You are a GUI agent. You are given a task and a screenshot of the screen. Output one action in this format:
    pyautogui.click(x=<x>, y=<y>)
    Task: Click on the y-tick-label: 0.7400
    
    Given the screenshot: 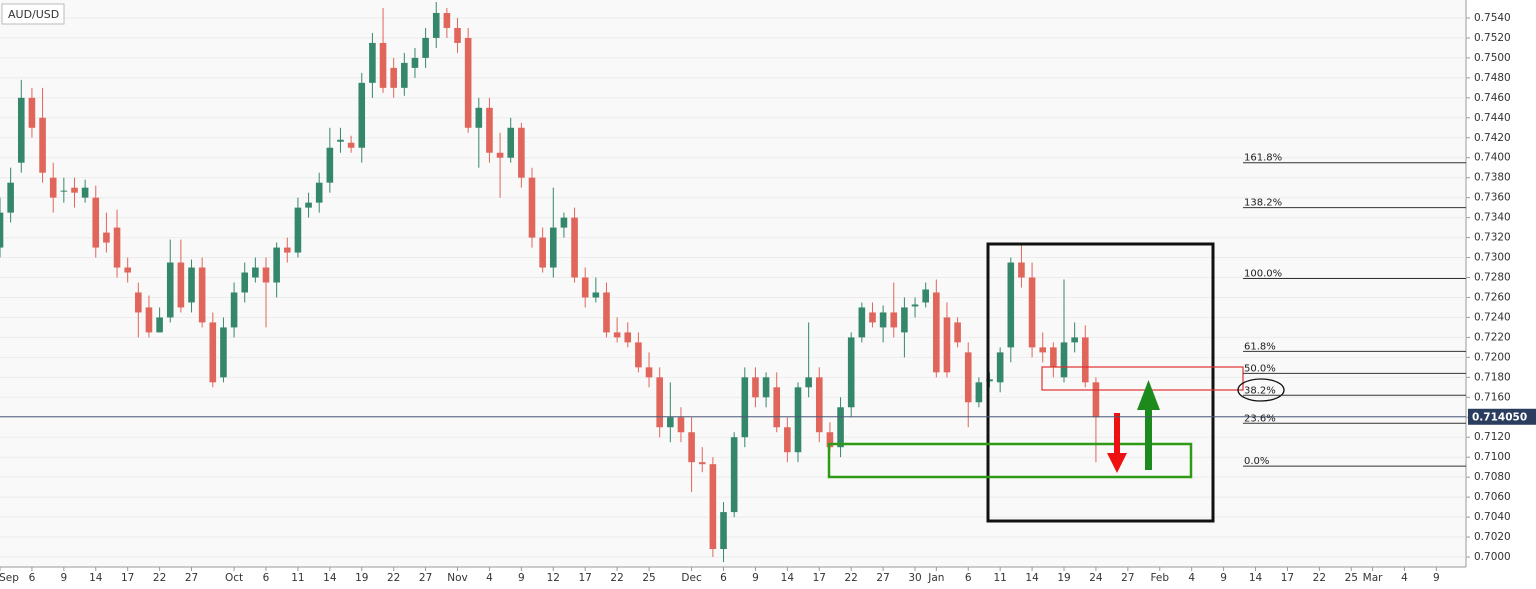 What is the action you would take?
    pyautogui.click(x=1492, y=158)
    